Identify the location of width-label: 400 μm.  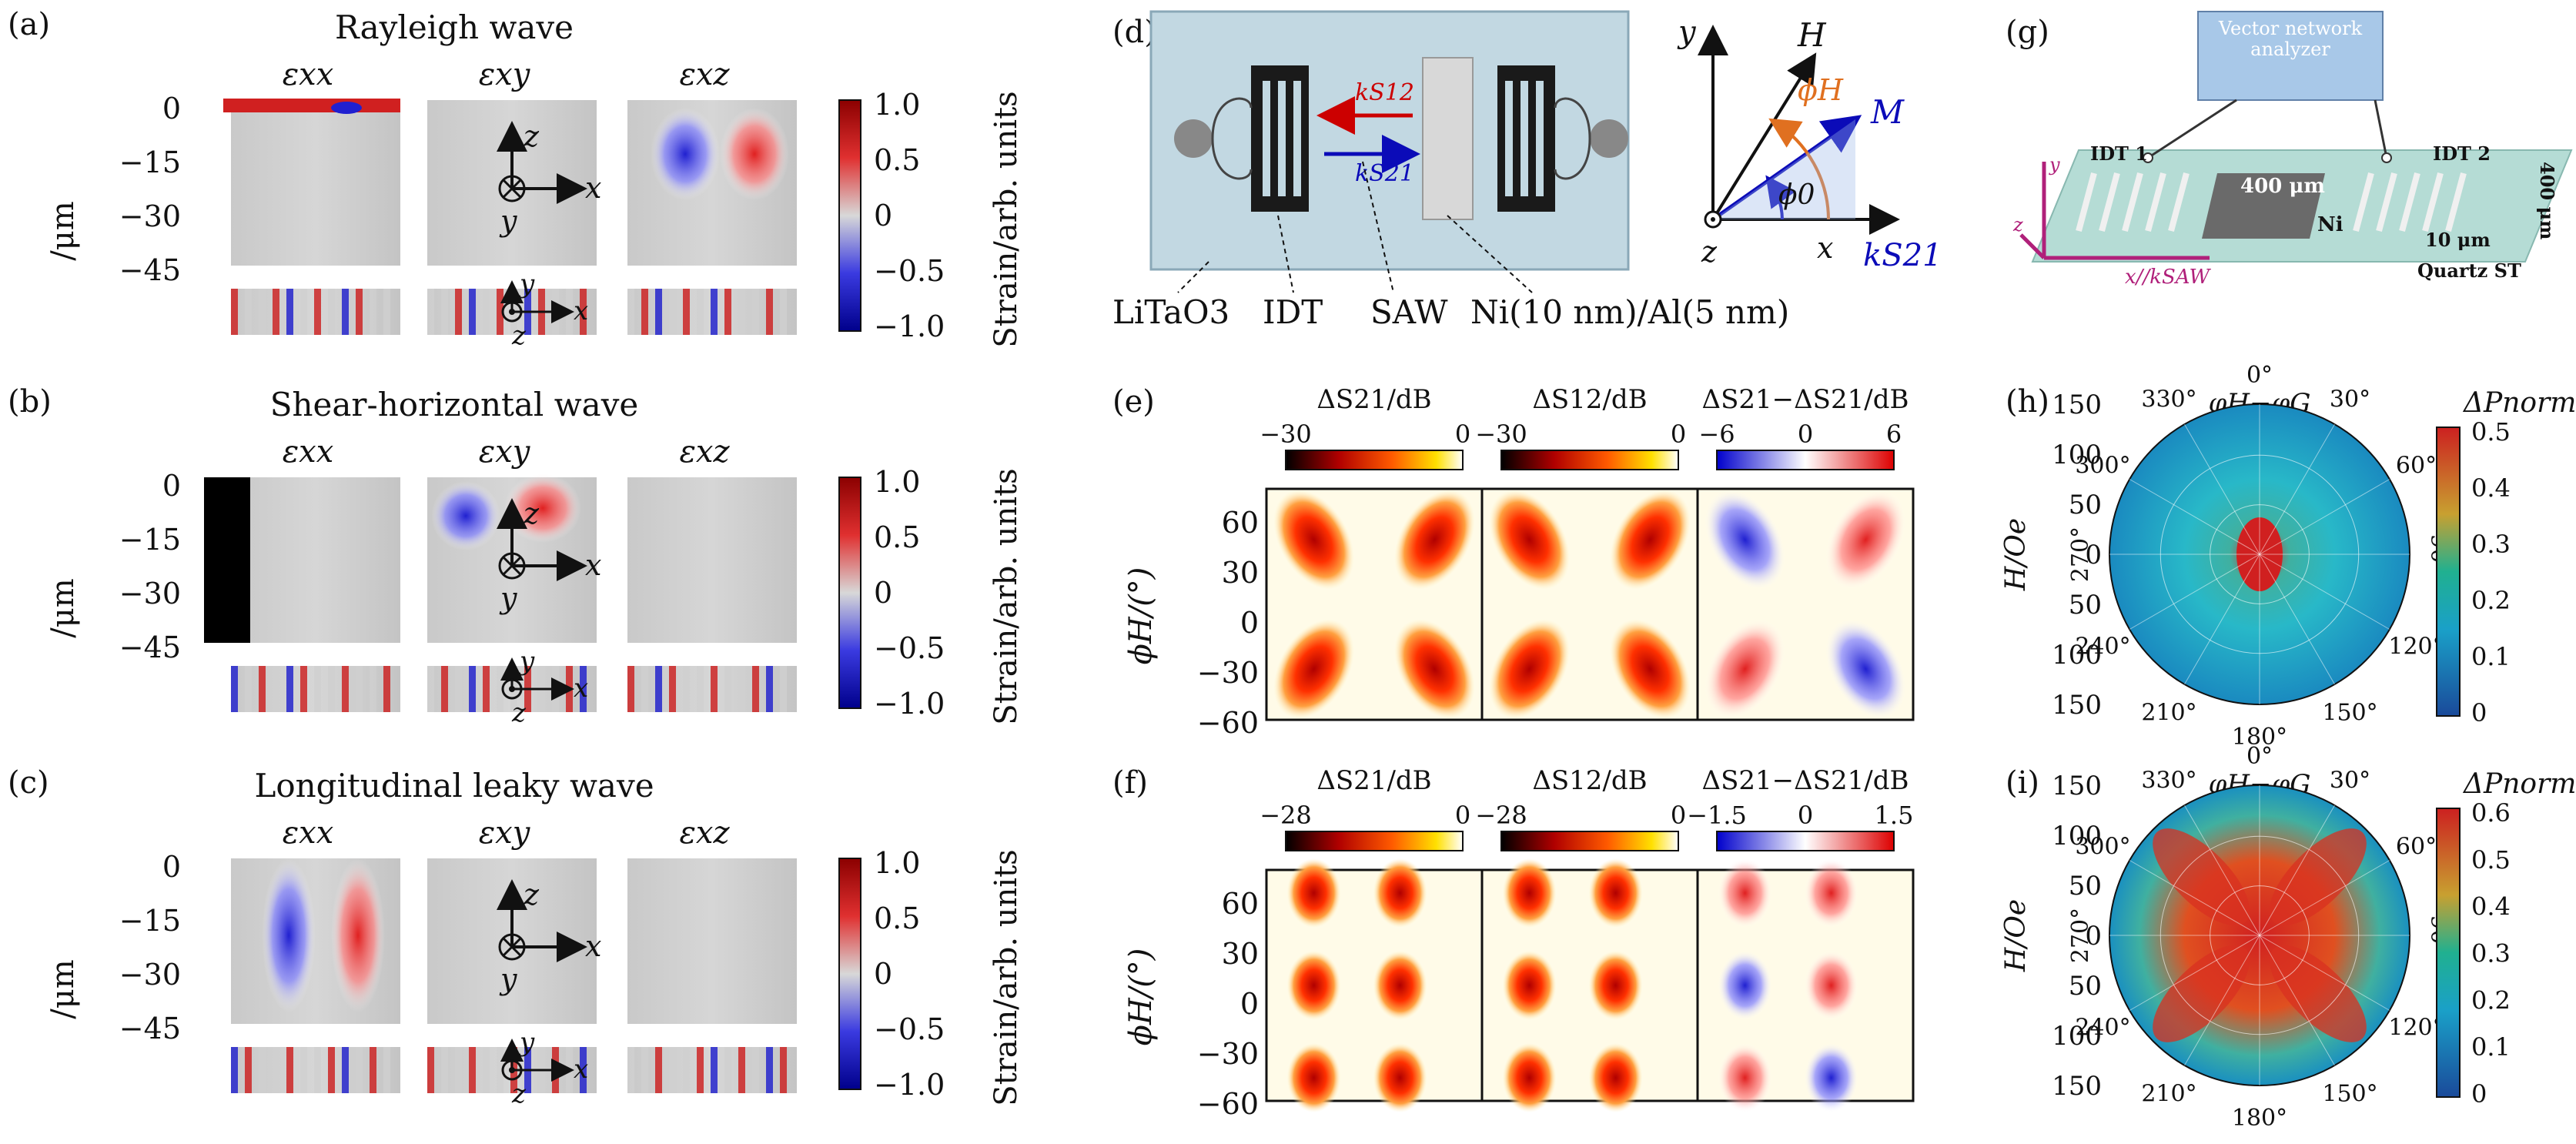
(2282, 187).